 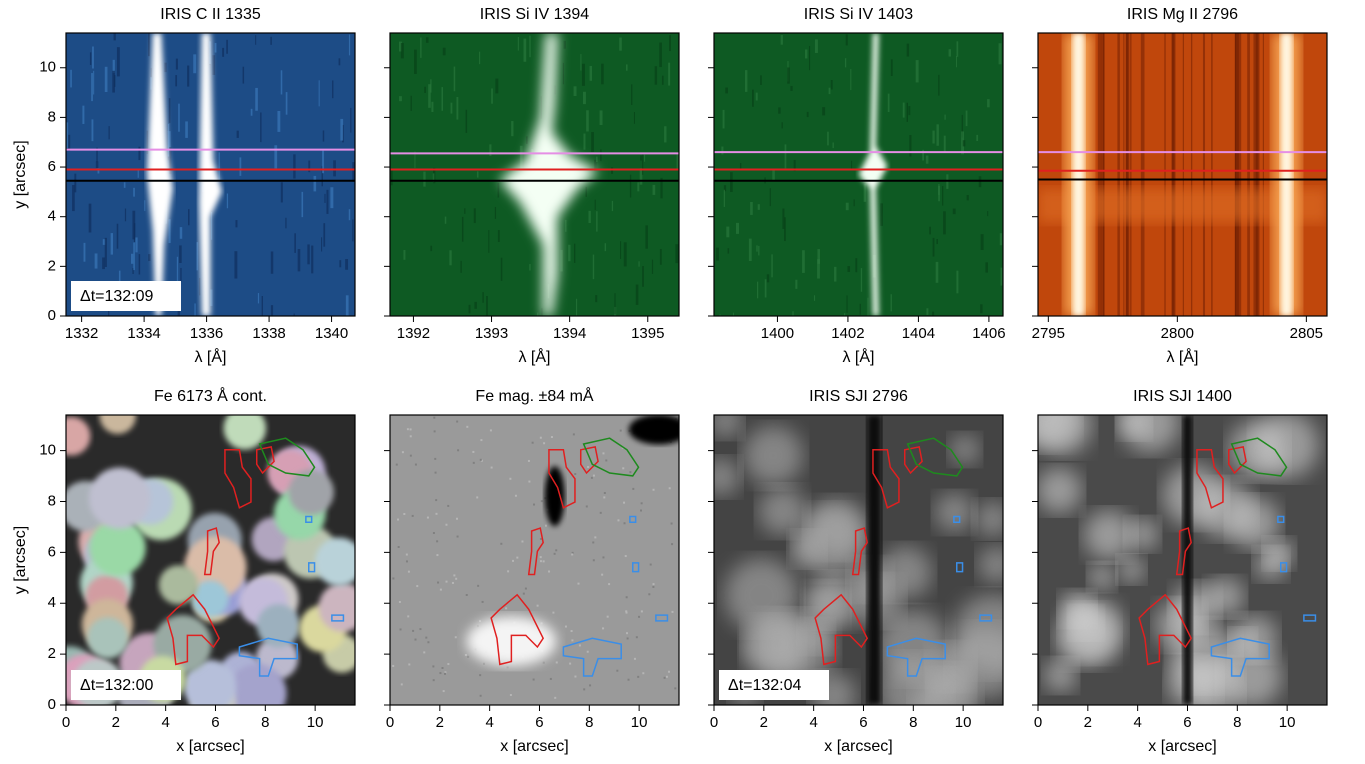 What do you see at coordinates (210, 174) in the screenshot?
I see `panel-image` at bounding box center [210, 174].